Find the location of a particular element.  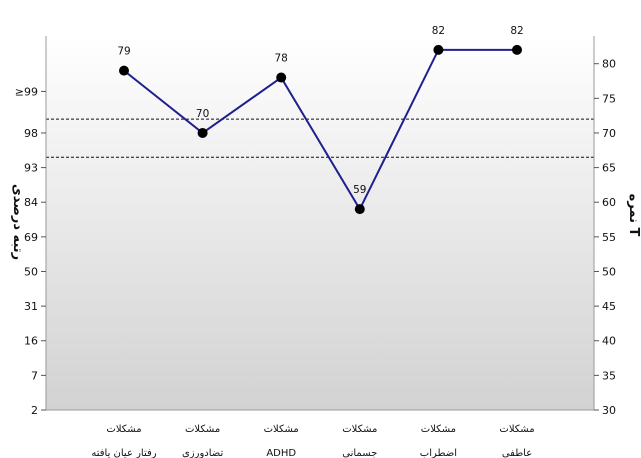

right-axis-ticks: 30 35 40 45 50 55 60 65 70 75 80 is located at coordinates (605, 237).